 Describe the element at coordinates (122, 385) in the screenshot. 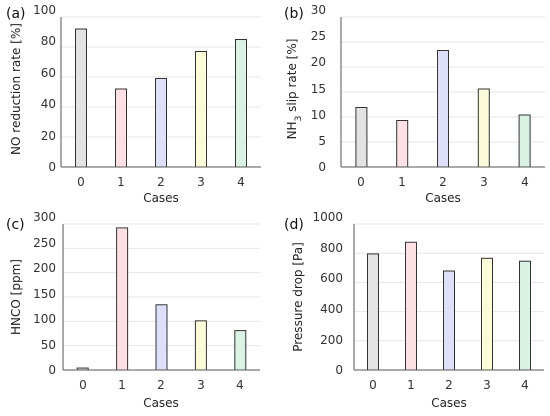

I see `panel-c-xtick-1: 1` at that location.